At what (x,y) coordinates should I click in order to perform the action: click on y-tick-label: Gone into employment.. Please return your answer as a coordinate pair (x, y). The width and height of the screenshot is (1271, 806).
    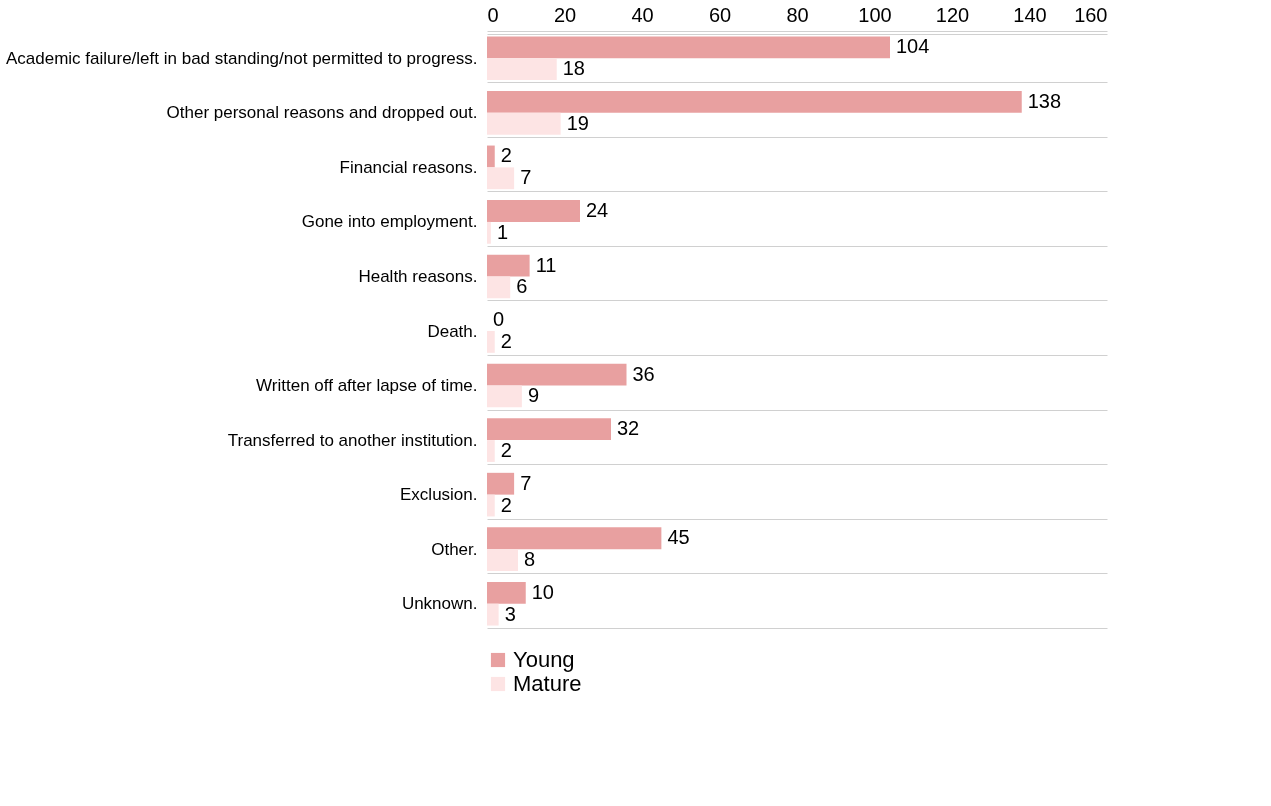
    Looking at the image, I should click on (389, 222).